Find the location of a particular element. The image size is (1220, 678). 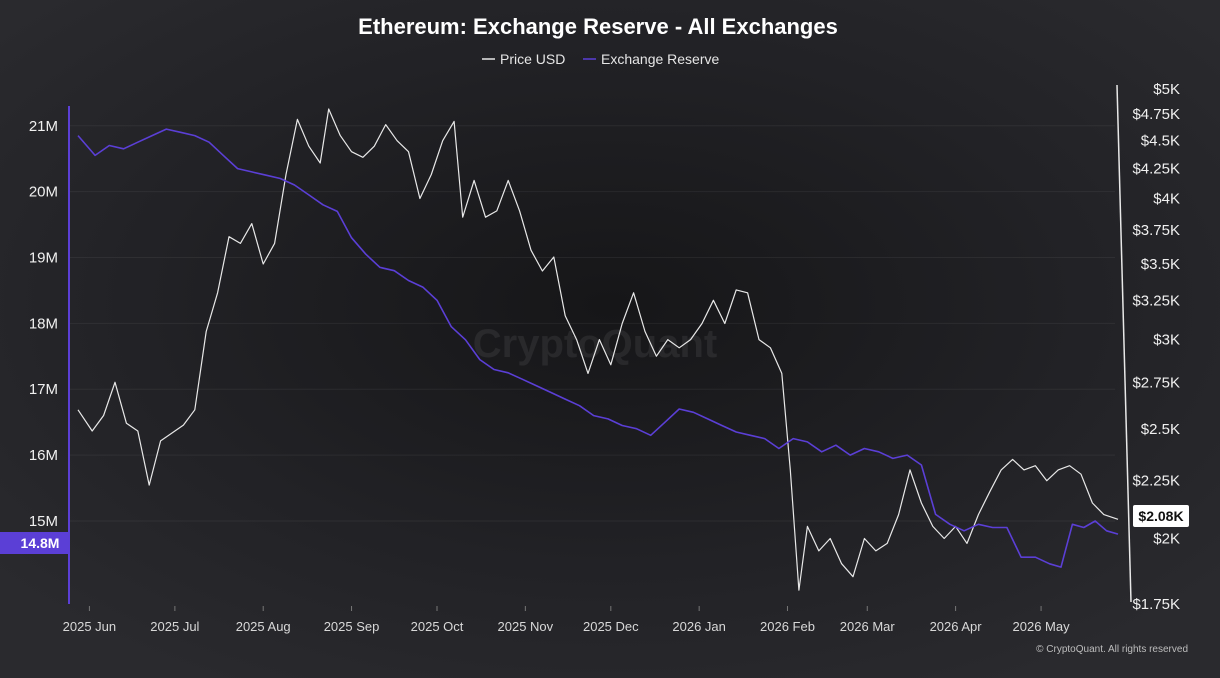

y-left-tick-label: 15M is located at coordinates (43, 521).